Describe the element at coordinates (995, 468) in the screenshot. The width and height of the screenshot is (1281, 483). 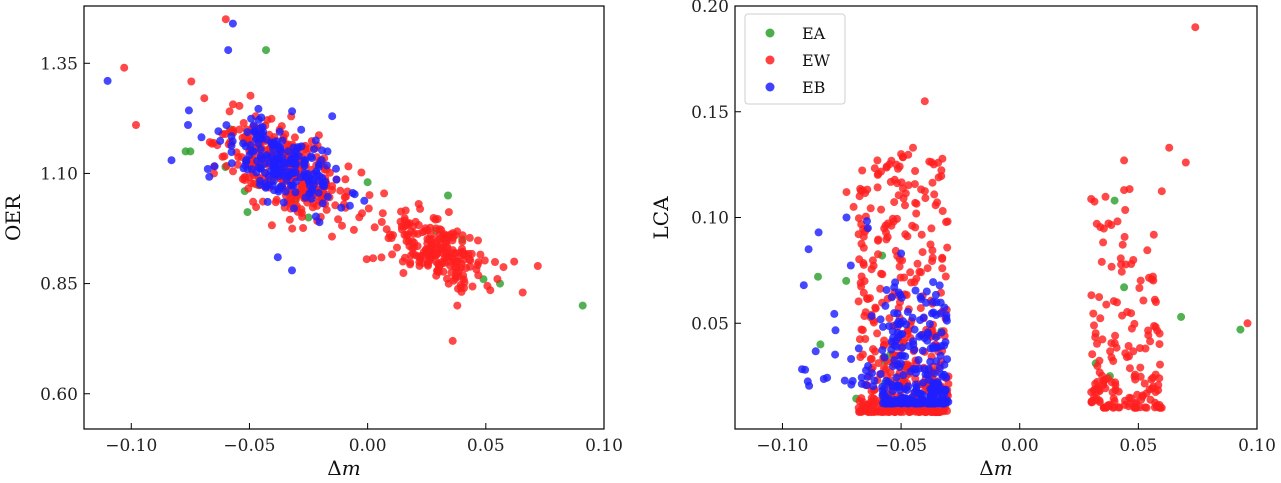
I see `lca-x-axis-label: Δm` at that location.